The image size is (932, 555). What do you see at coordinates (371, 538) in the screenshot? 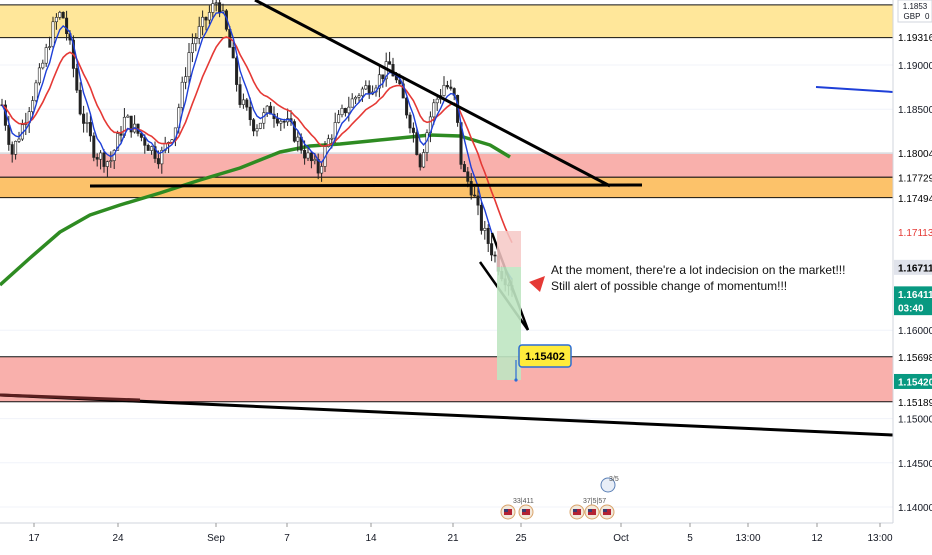
I see `x-tick-label-4: 14` at bounding box center [371, 538].